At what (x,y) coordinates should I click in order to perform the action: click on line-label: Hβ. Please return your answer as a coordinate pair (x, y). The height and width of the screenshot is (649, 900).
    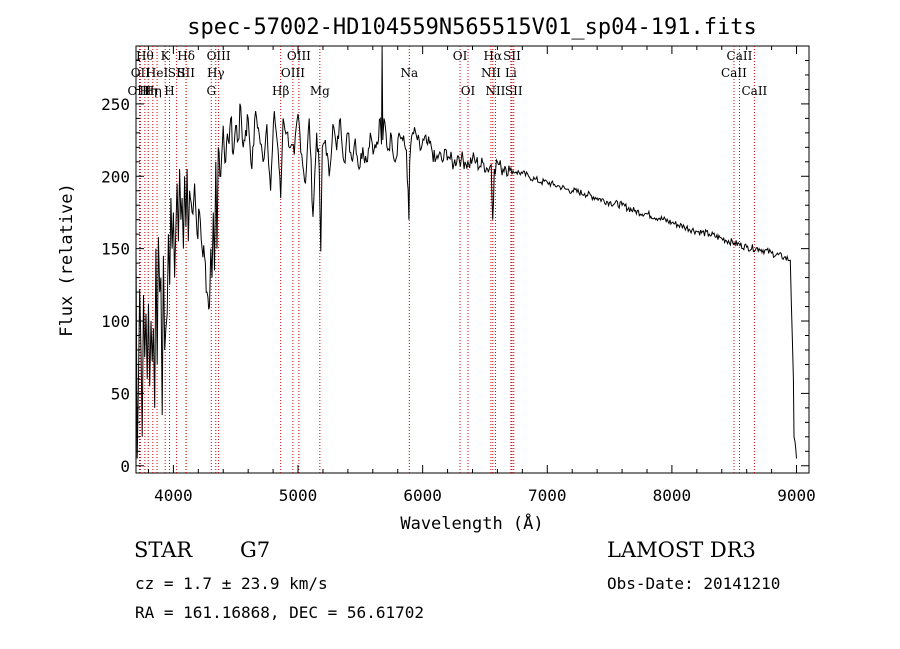
    Looking at the image, I should click on (280, 91).